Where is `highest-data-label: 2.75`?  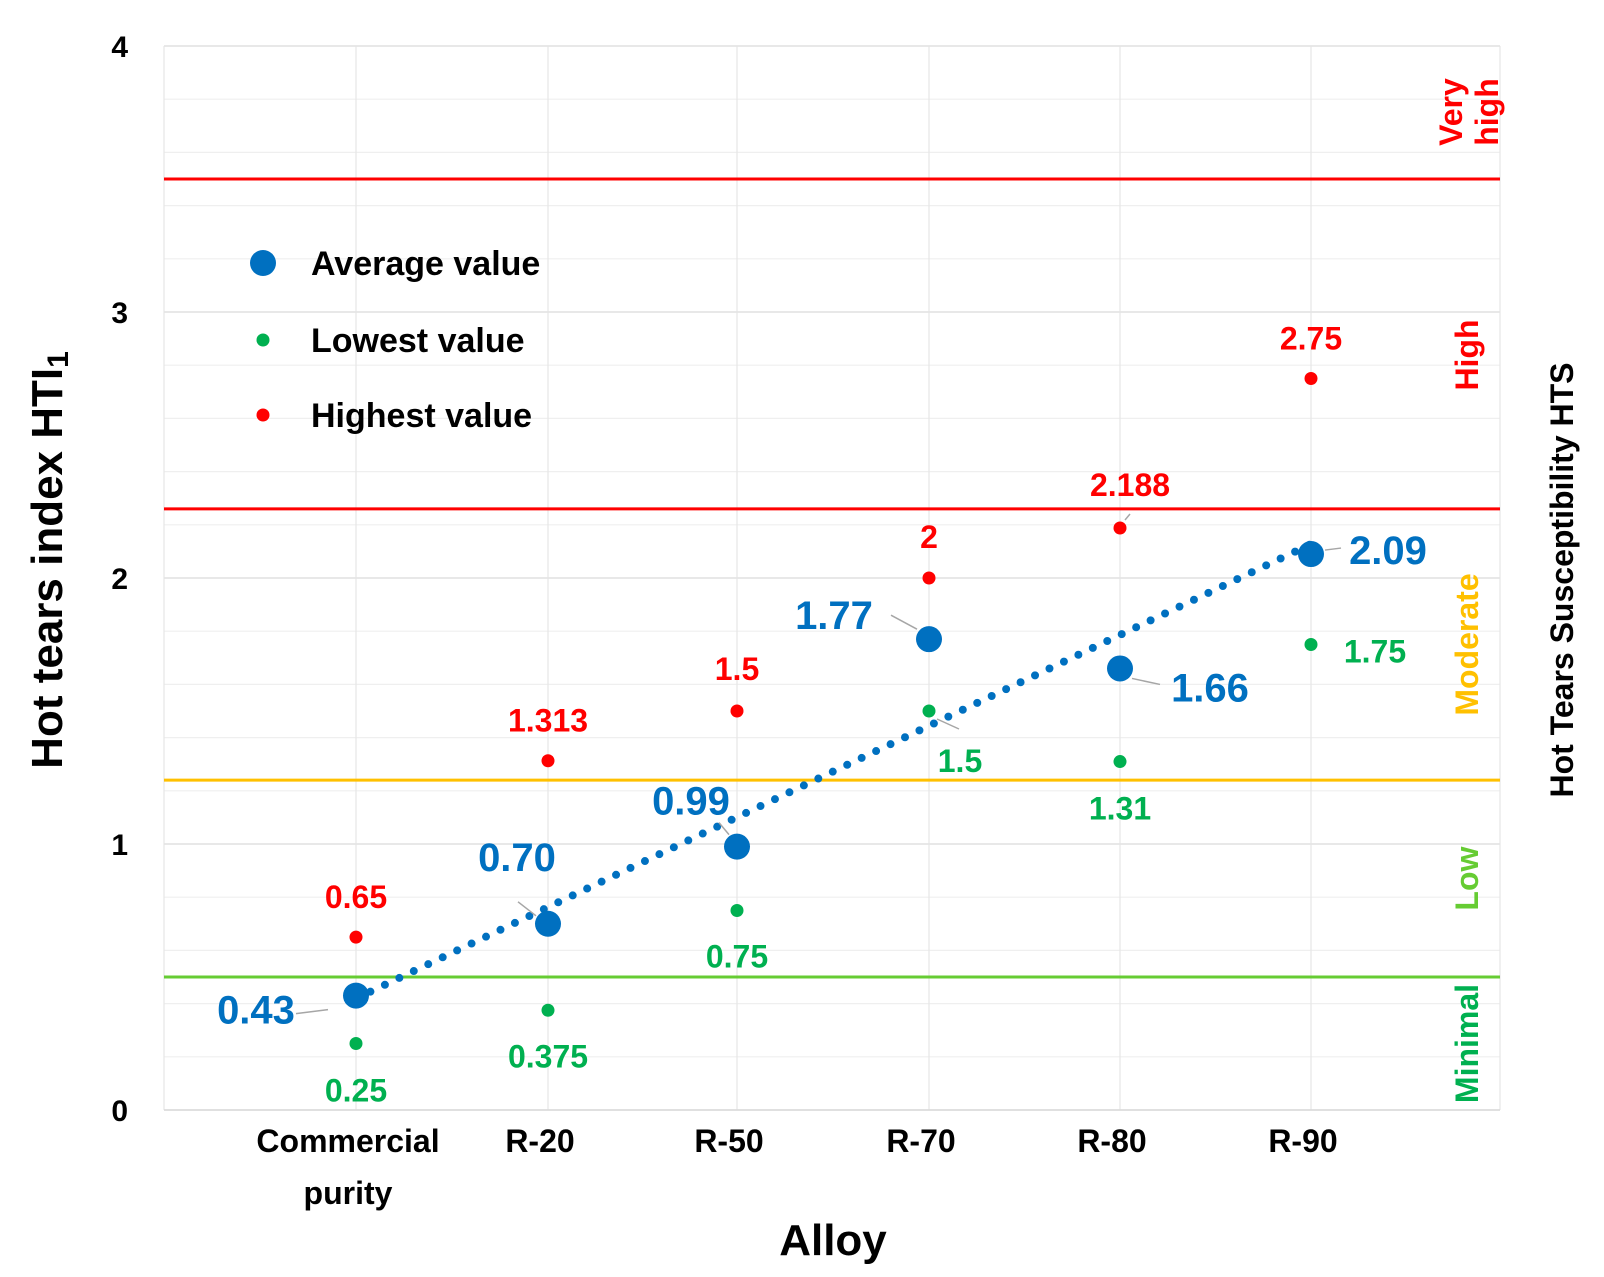 highest-data-label: 2.75 is located at coordinates (1311, 339).